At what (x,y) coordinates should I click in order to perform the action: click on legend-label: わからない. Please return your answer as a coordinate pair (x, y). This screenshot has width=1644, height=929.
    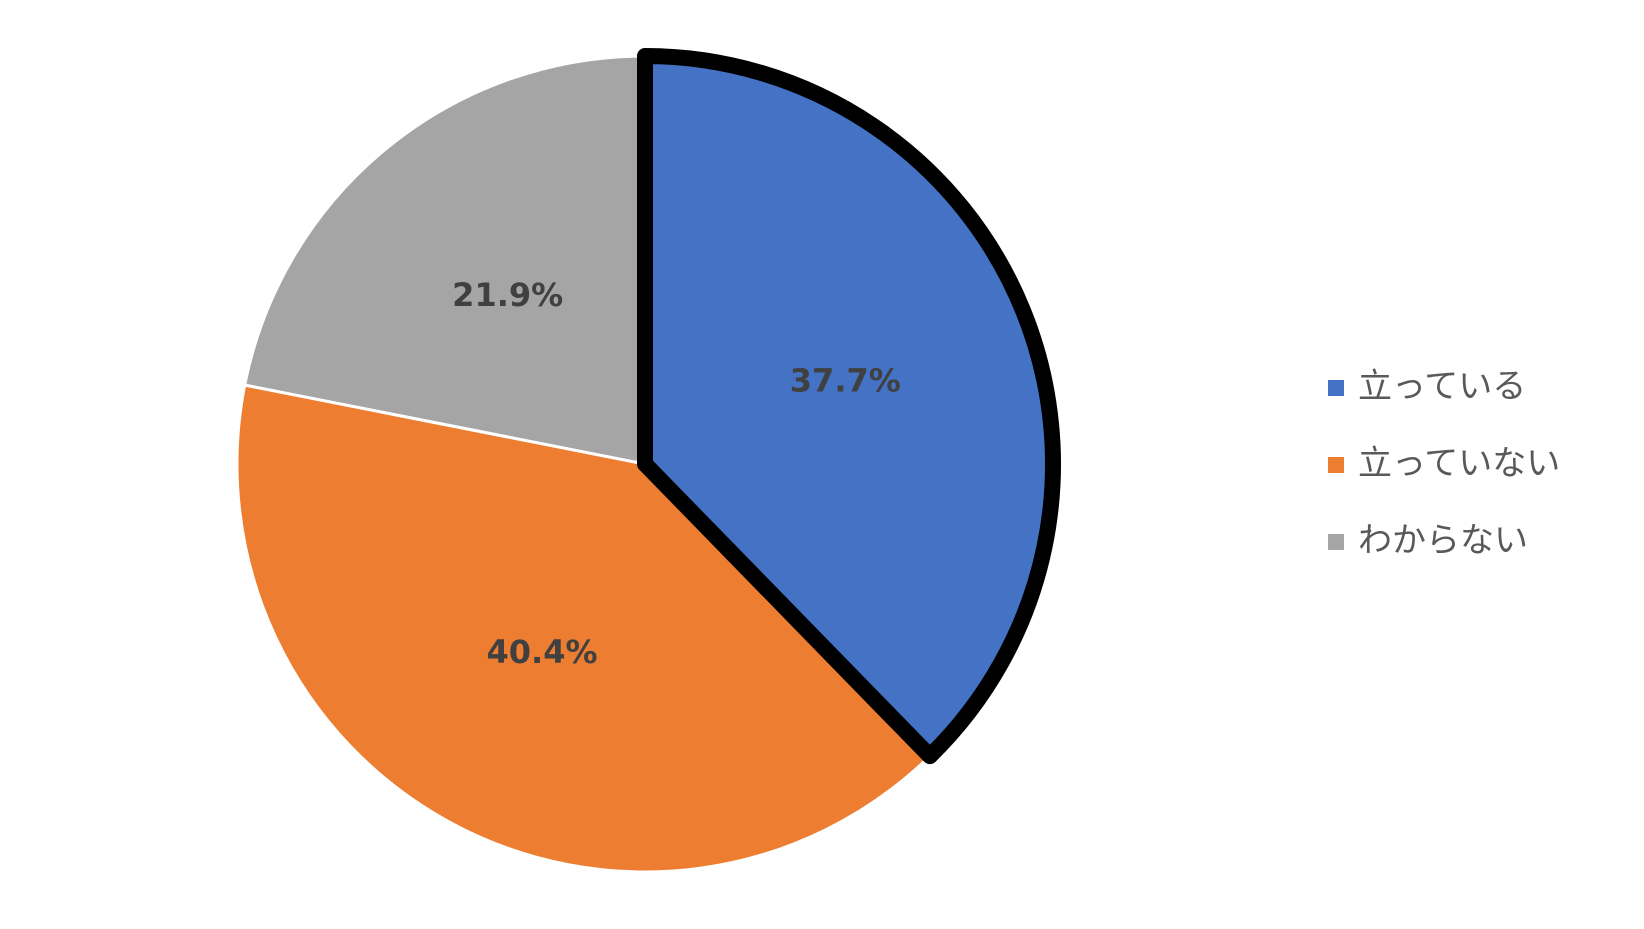
    Looking at the image, I should click on (1443, 541).